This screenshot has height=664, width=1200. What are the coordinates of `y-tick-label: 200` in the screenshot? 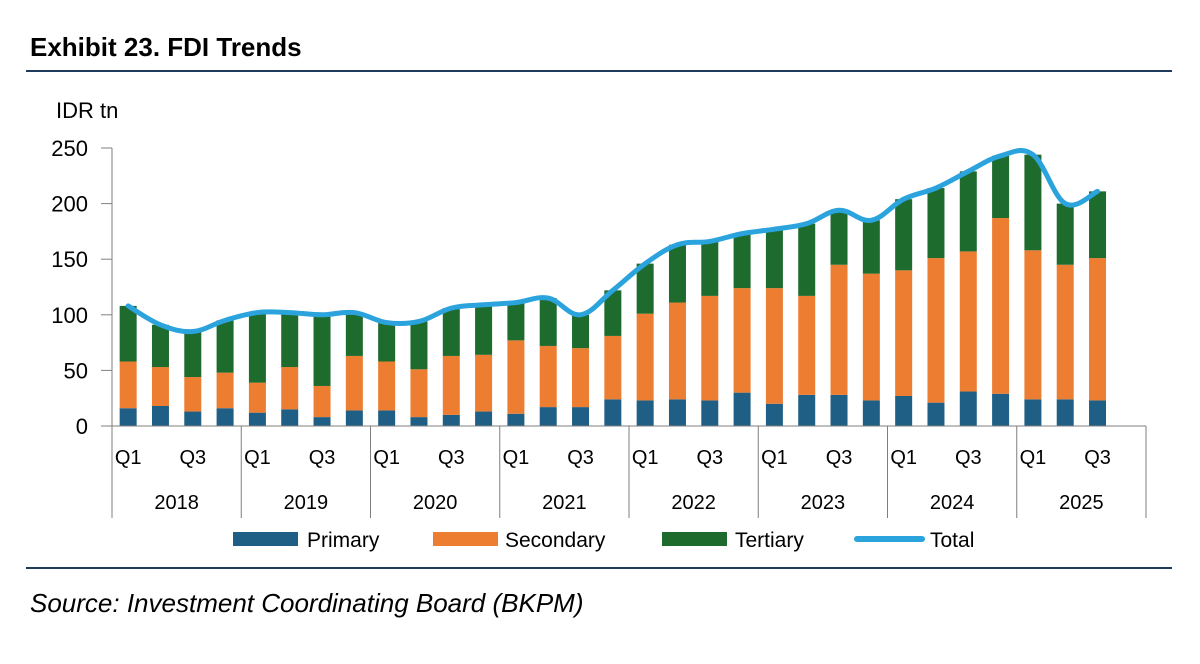 It's located at (69, 204).